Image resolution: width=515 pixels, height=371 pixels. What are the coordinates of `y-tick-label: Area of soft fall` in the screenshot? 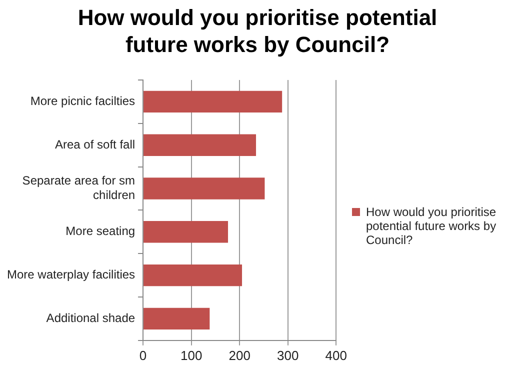 It's located at (95, 144).